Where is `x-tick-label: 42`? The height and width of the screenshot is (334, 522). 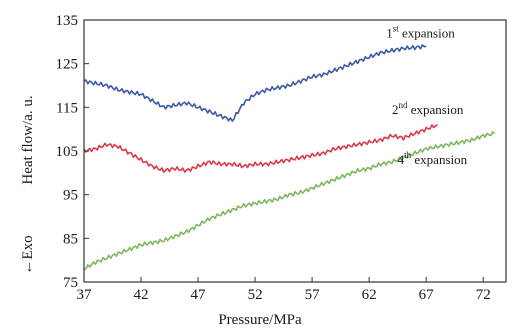
x-tick-label: 42 is located at coordinates (141, 295).